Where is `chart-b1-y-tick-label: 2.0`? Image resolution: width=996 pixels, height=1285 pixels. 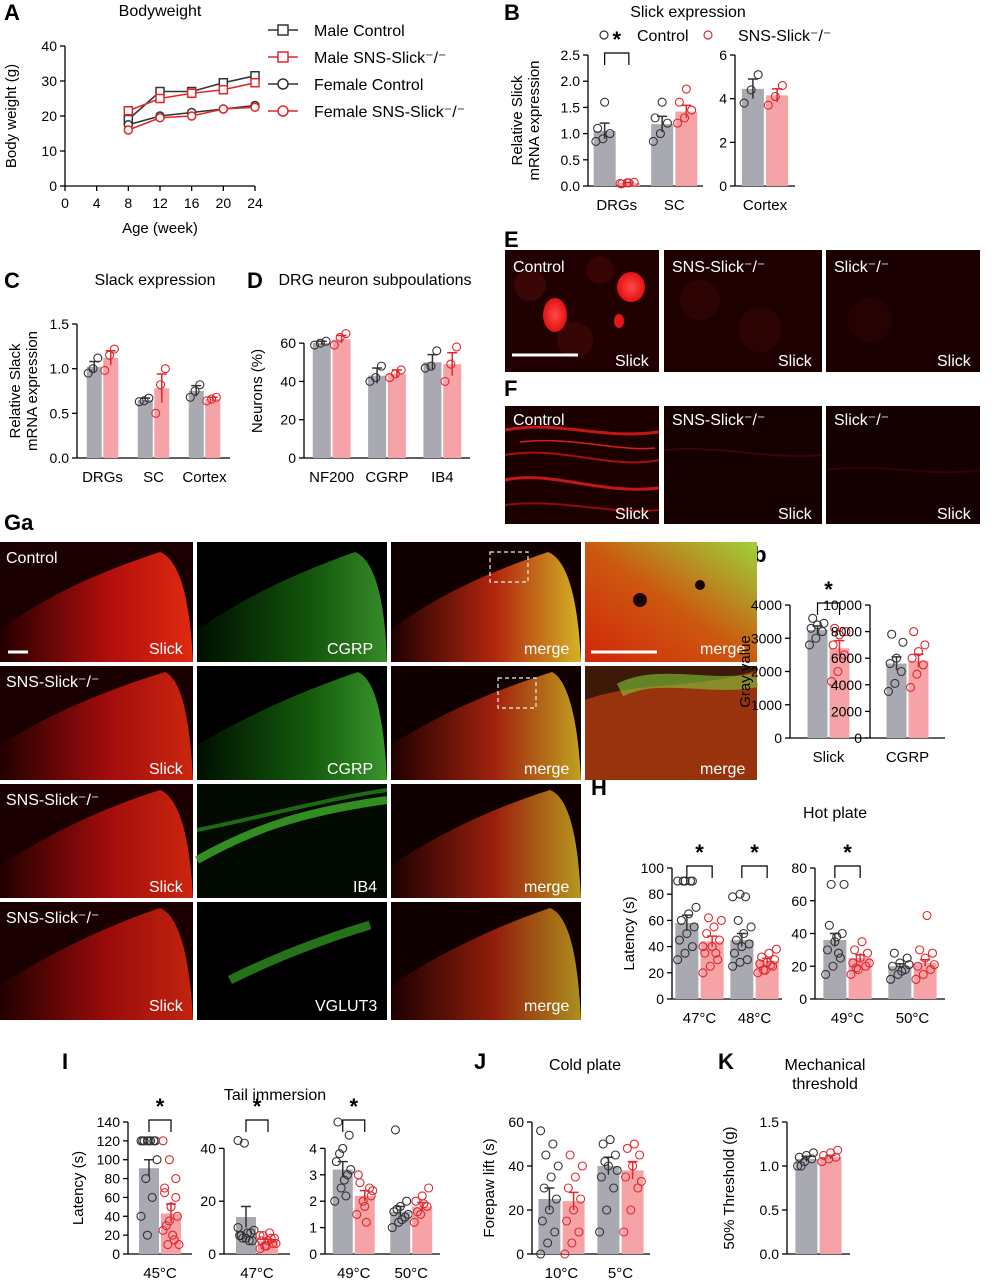
chart-b1-y-tick-label: 2.0 is located at coordinates (571, 81).